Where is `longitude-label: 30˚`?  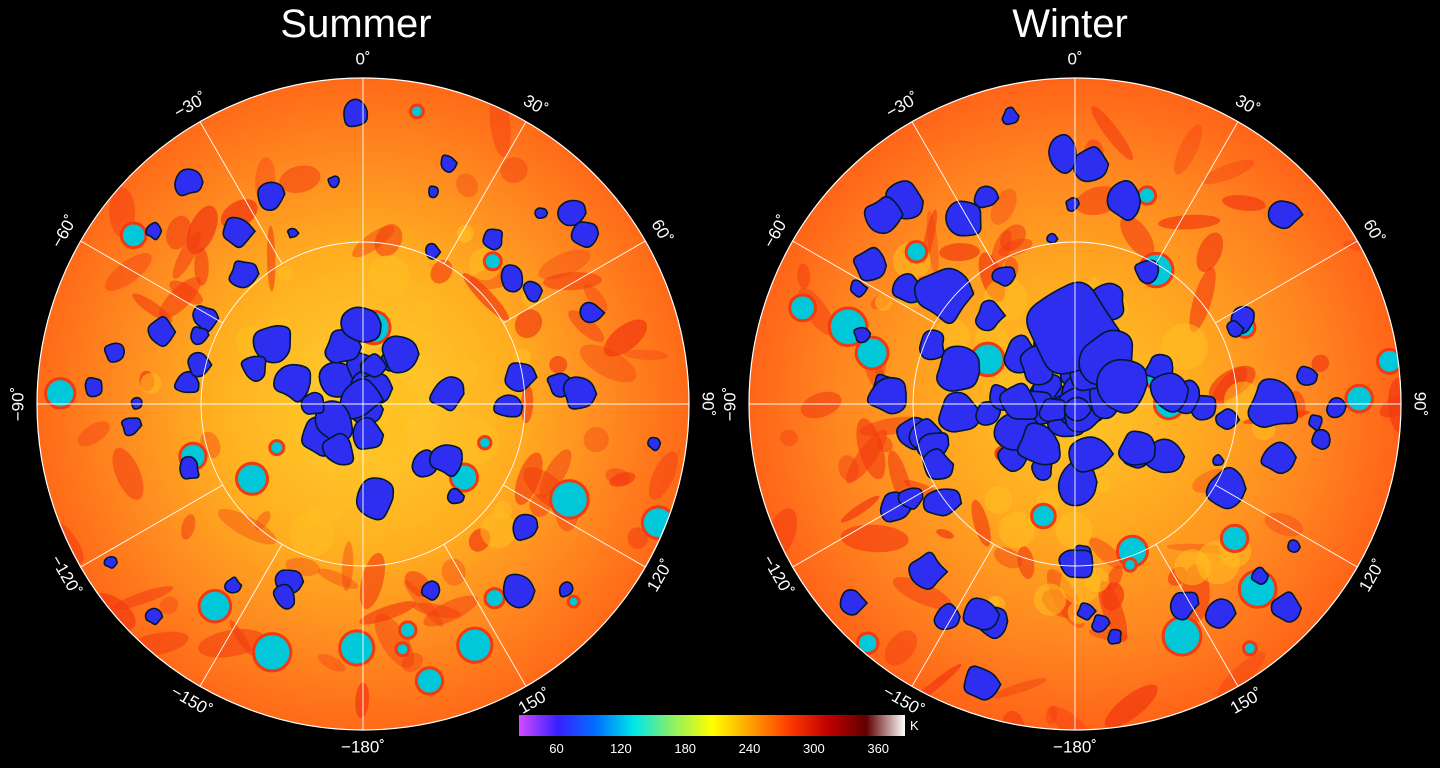 longitude-label: 30˚ is located at coordinates (535, 105).